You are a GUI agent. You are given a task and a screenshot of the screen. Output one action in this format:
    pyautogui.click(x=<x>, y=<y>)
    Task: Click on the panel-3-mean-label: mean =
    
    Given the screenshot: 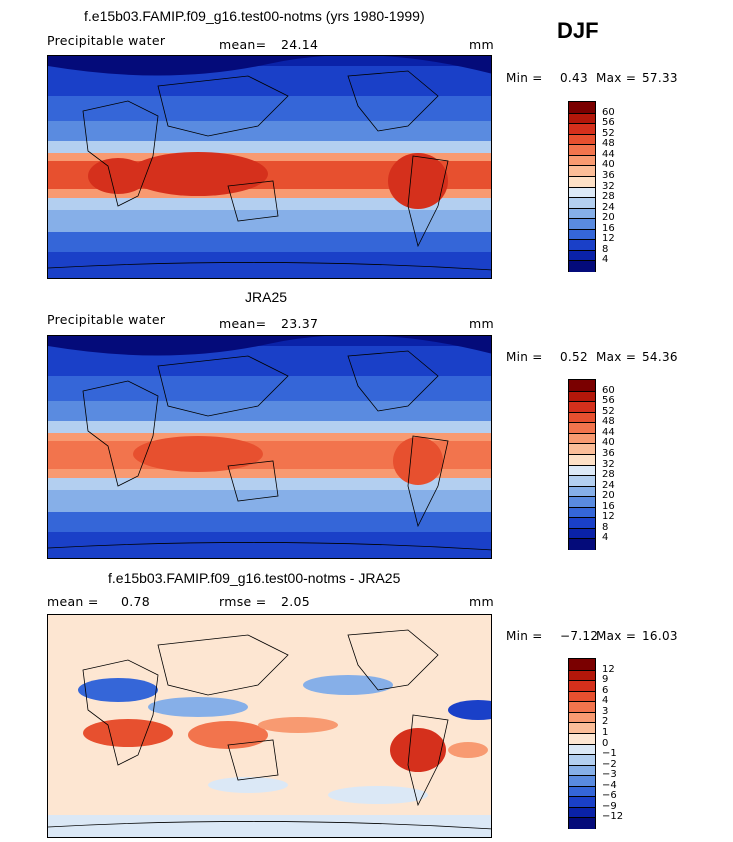 What is the action you would take?
    pyautogui.click(x=73, y=601)
    